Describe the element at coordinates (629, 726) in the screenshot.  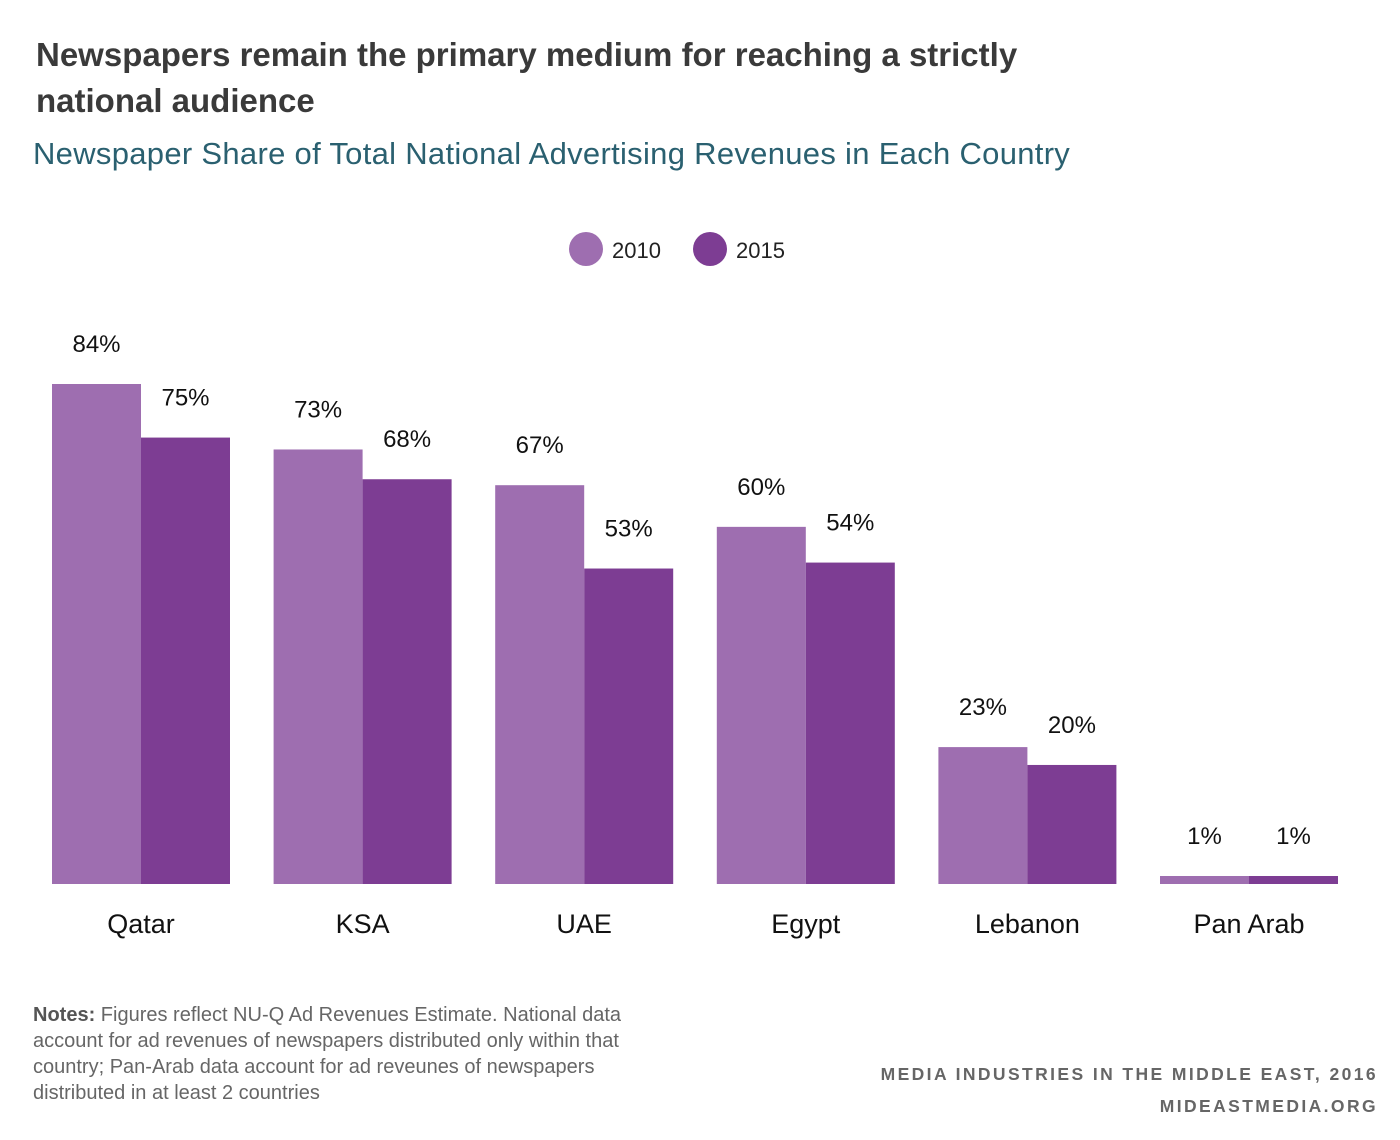
I see `bar-uae-2015` at that location.